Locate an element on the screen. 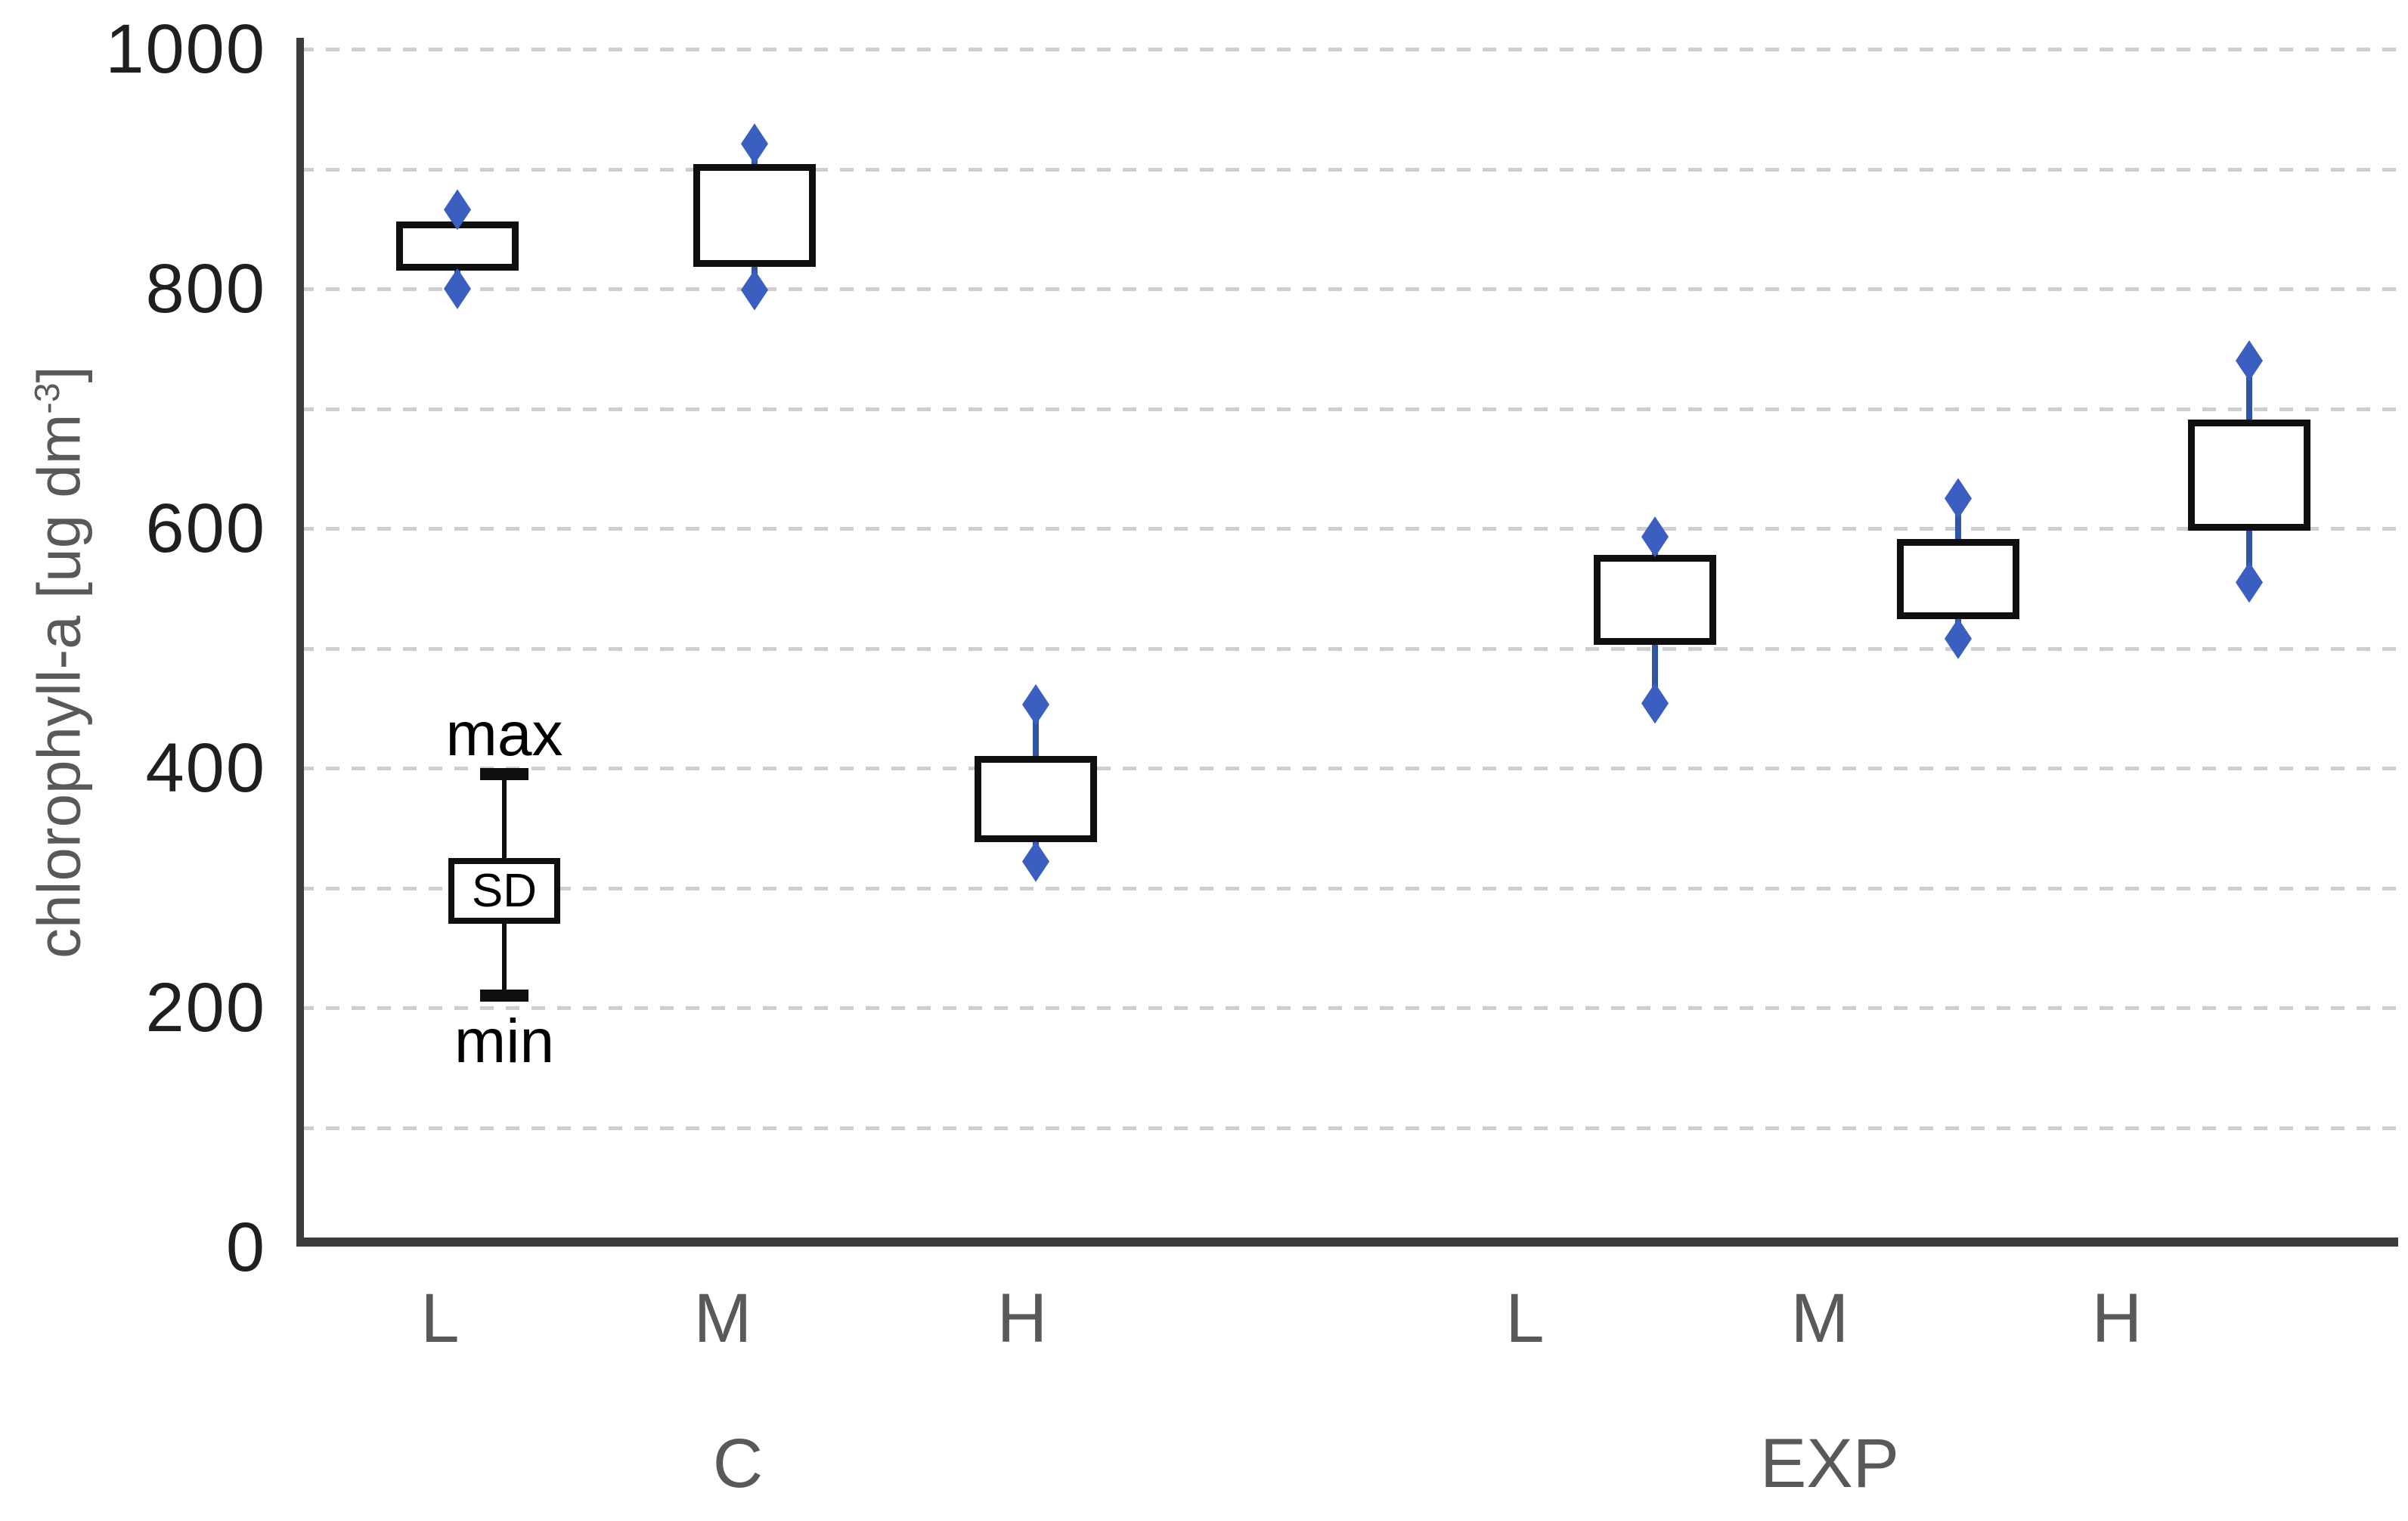 The width and height of the screenshot is (2408, 1521). y-axis-title-bracket: ] is located at coordinates (59, 374).